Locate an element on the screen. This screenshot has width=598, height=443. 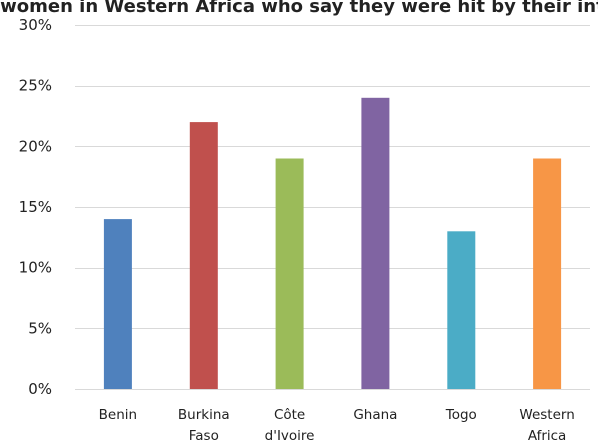
x-category-label: Togo is located at coordinates (461, 415).